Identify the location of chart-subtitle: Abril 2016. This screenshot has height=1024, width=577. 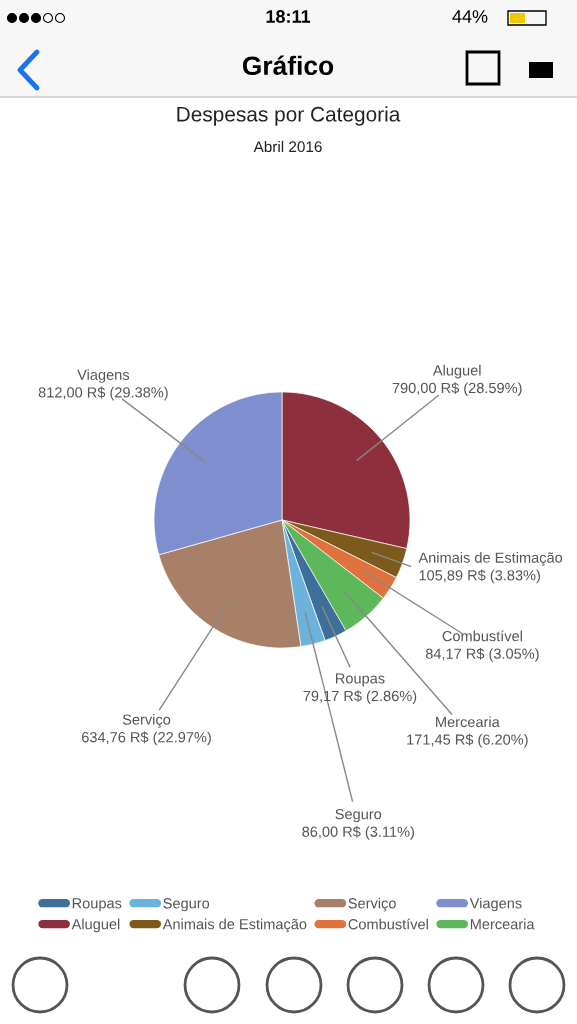
(287, 146).